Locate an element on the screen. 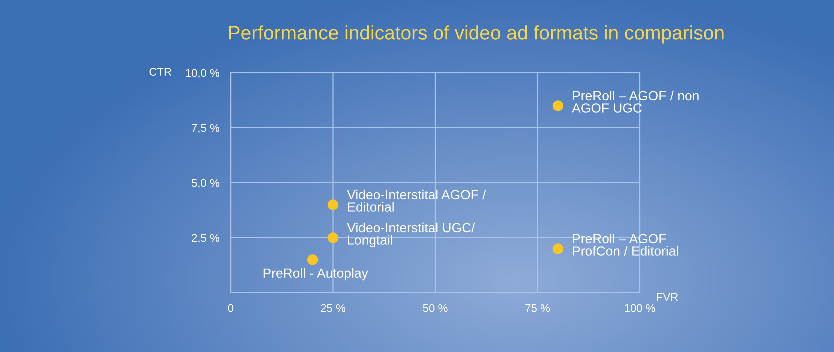 The width and height of the screenshot is (834, 352). x-tick-label: 50 % is located at coordinates (435, 308).